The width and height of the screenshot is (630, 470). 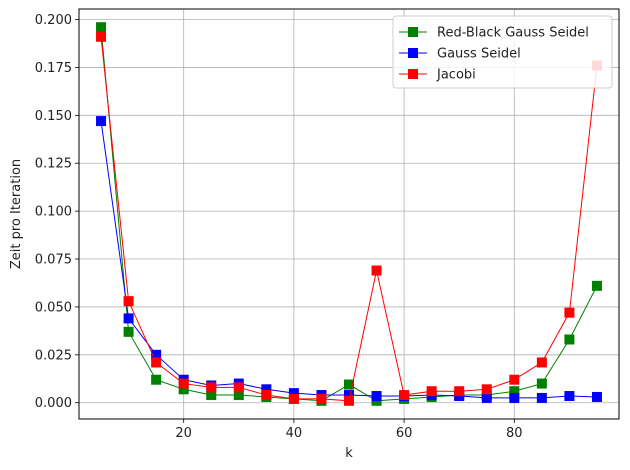 I want to click on y-tick-label: 0.100, so click(x=53, y=212).